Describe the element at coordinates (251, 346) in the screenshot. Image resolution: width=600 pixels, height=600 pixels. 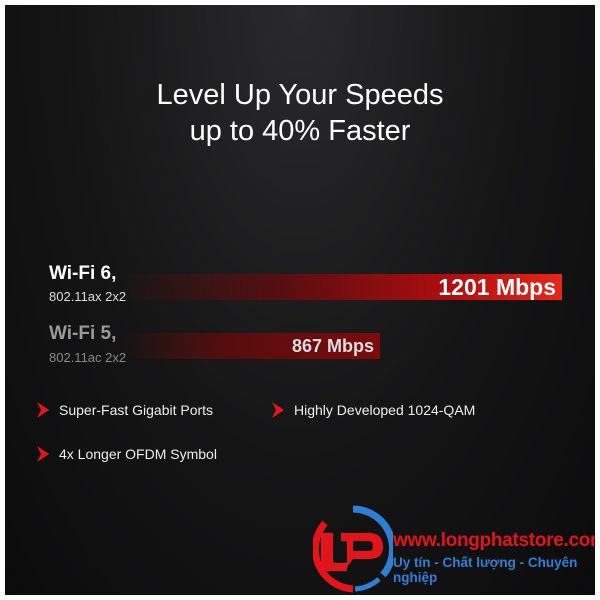
I see `wifi5-speed-bar: 867 Mbps` at that location.